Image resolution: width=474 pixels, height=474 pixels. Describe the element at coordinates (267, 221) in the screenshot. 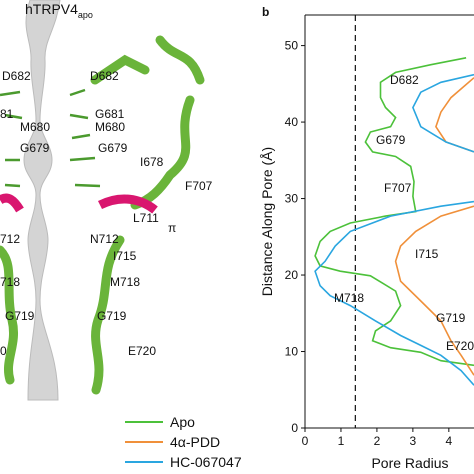

I see `y-axis-label: Distance Along Pore (Å)` at that location.